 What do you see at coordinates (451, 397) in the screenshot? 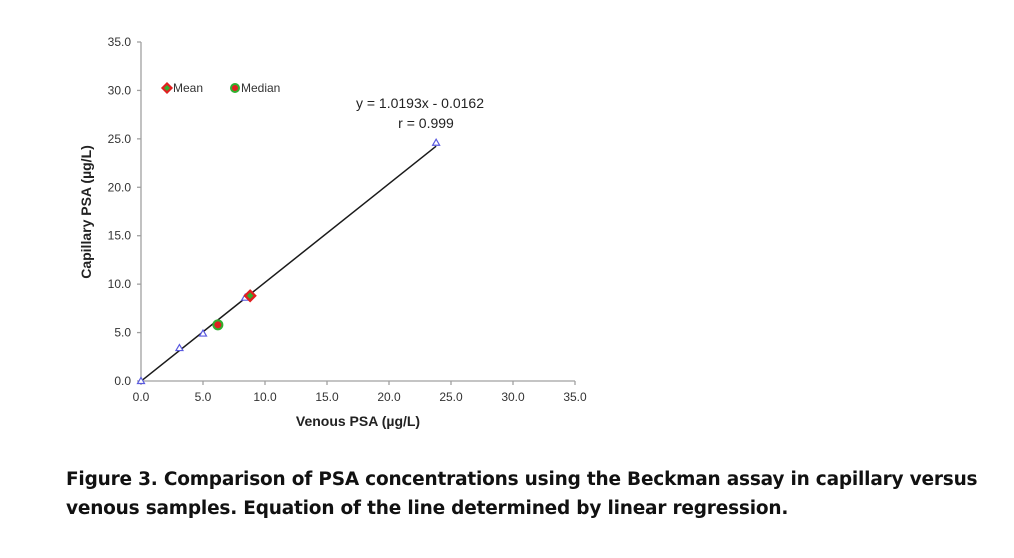
I see `x-tick-label: 25.0` at bounding box center [451, 397].